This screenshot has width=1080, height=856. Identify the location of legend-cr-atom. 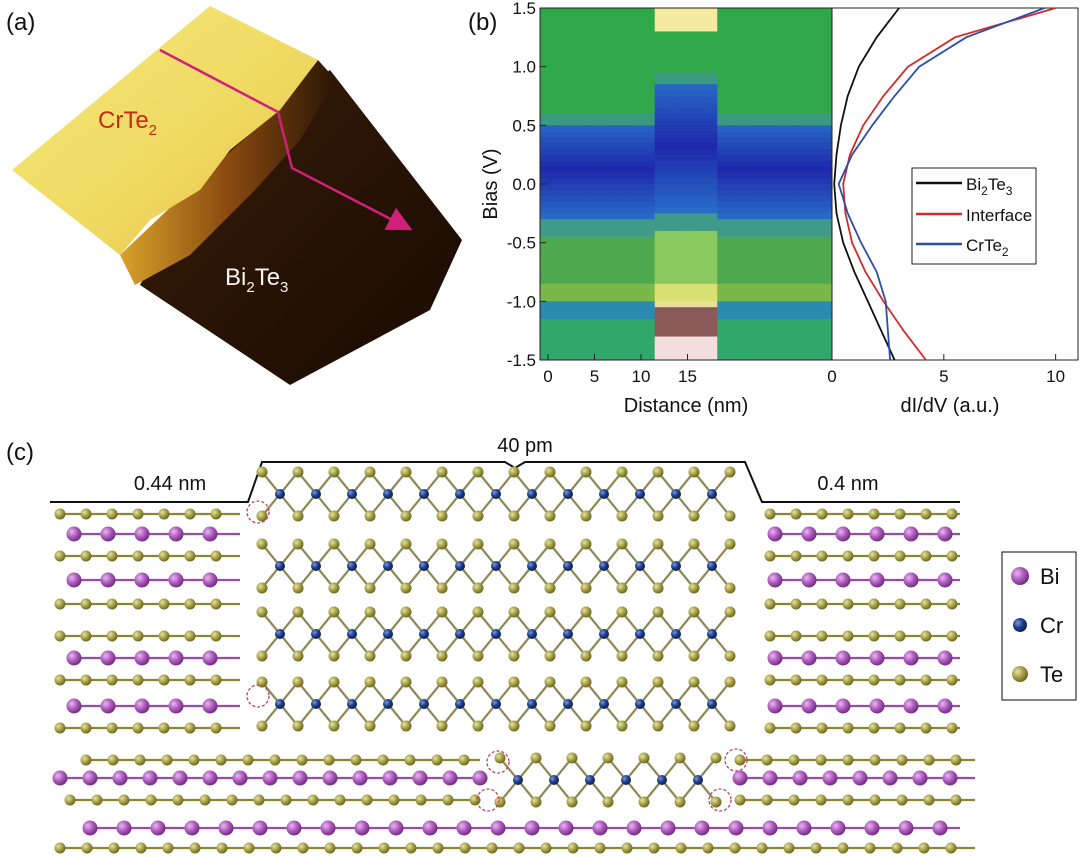
(1020, 625).